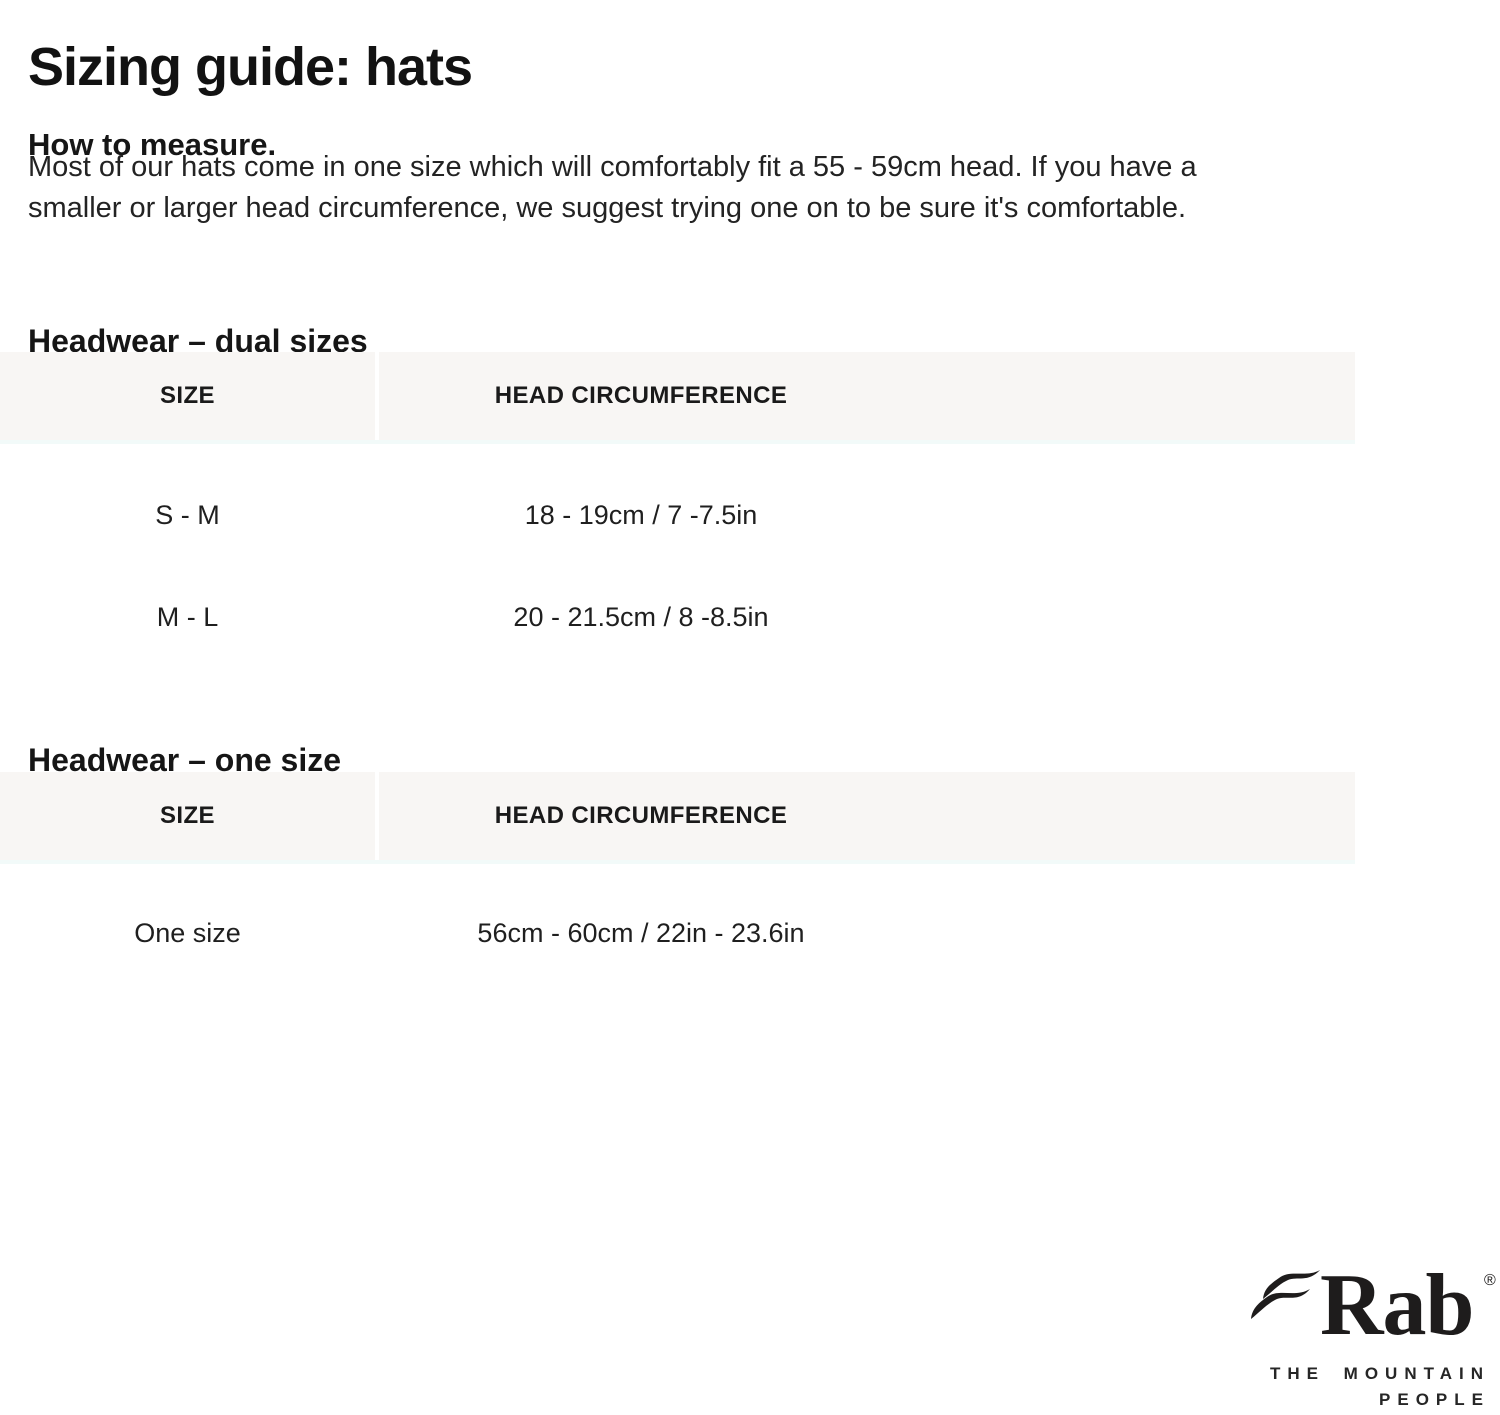  I want to click on page-title: Sizing guide: hats, so click(250, 67).